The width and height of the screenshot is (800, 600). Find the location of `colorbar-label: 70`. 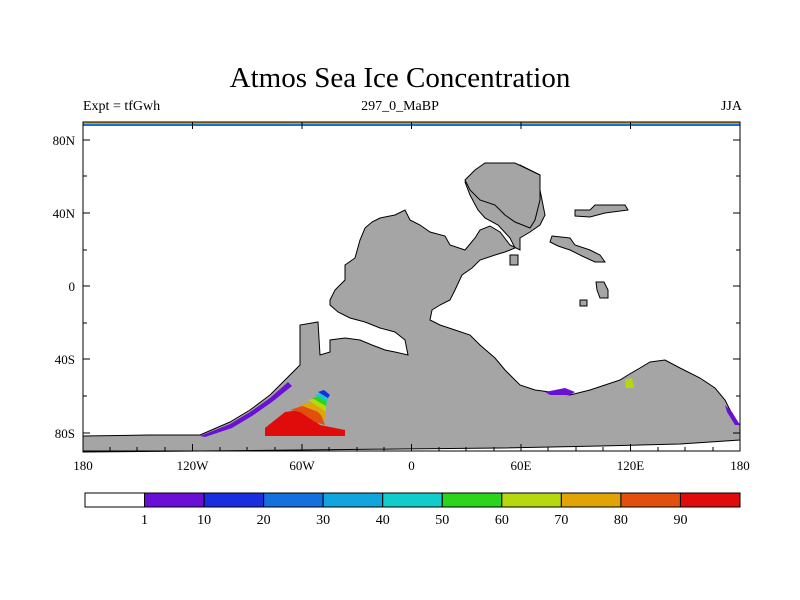

colorbar-label: 70 is located at coordinates (561, 520).